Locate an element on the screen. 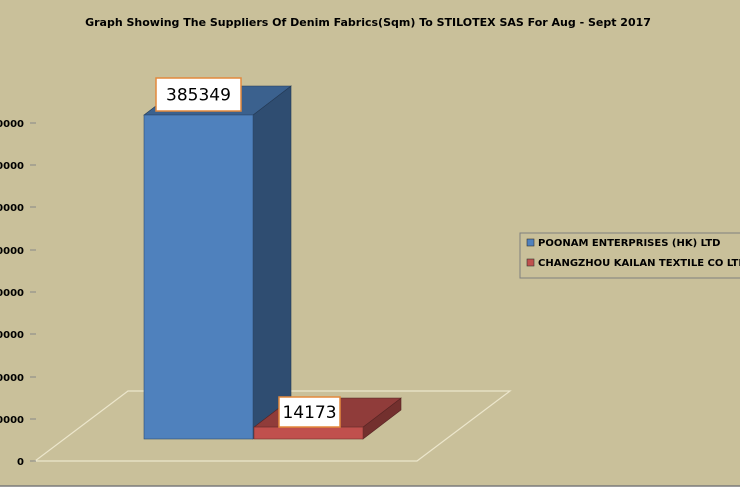 The image size is (740, 493). y-tick-label: 350000 is located at coordinates (12, 166).